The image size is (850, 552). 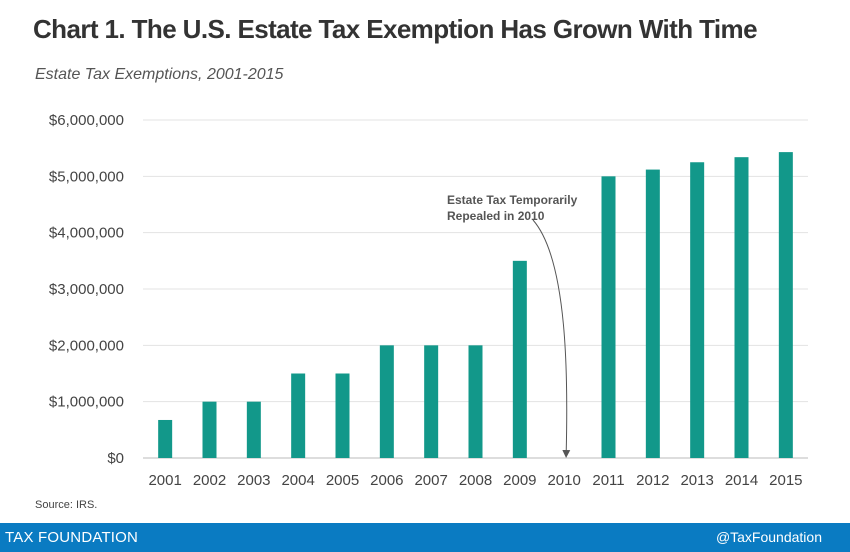 I want to click on bar-2004, so click(x=298, y=415).